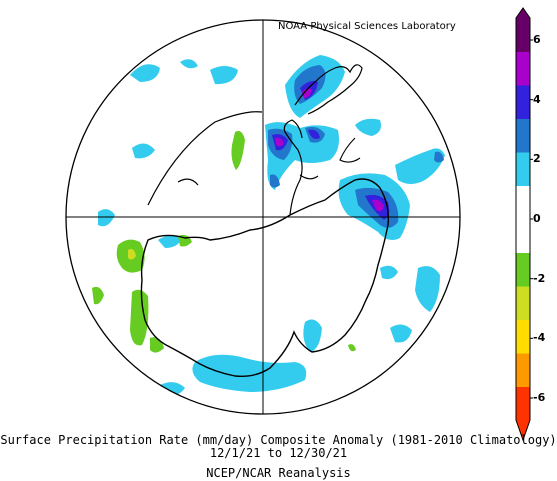 This screenshot has width=557, height=481. What do you see at coordinates (293, 167) in the screenshot?
I see `antarctic-peninsula-outline` at bounding box center [293, 167].